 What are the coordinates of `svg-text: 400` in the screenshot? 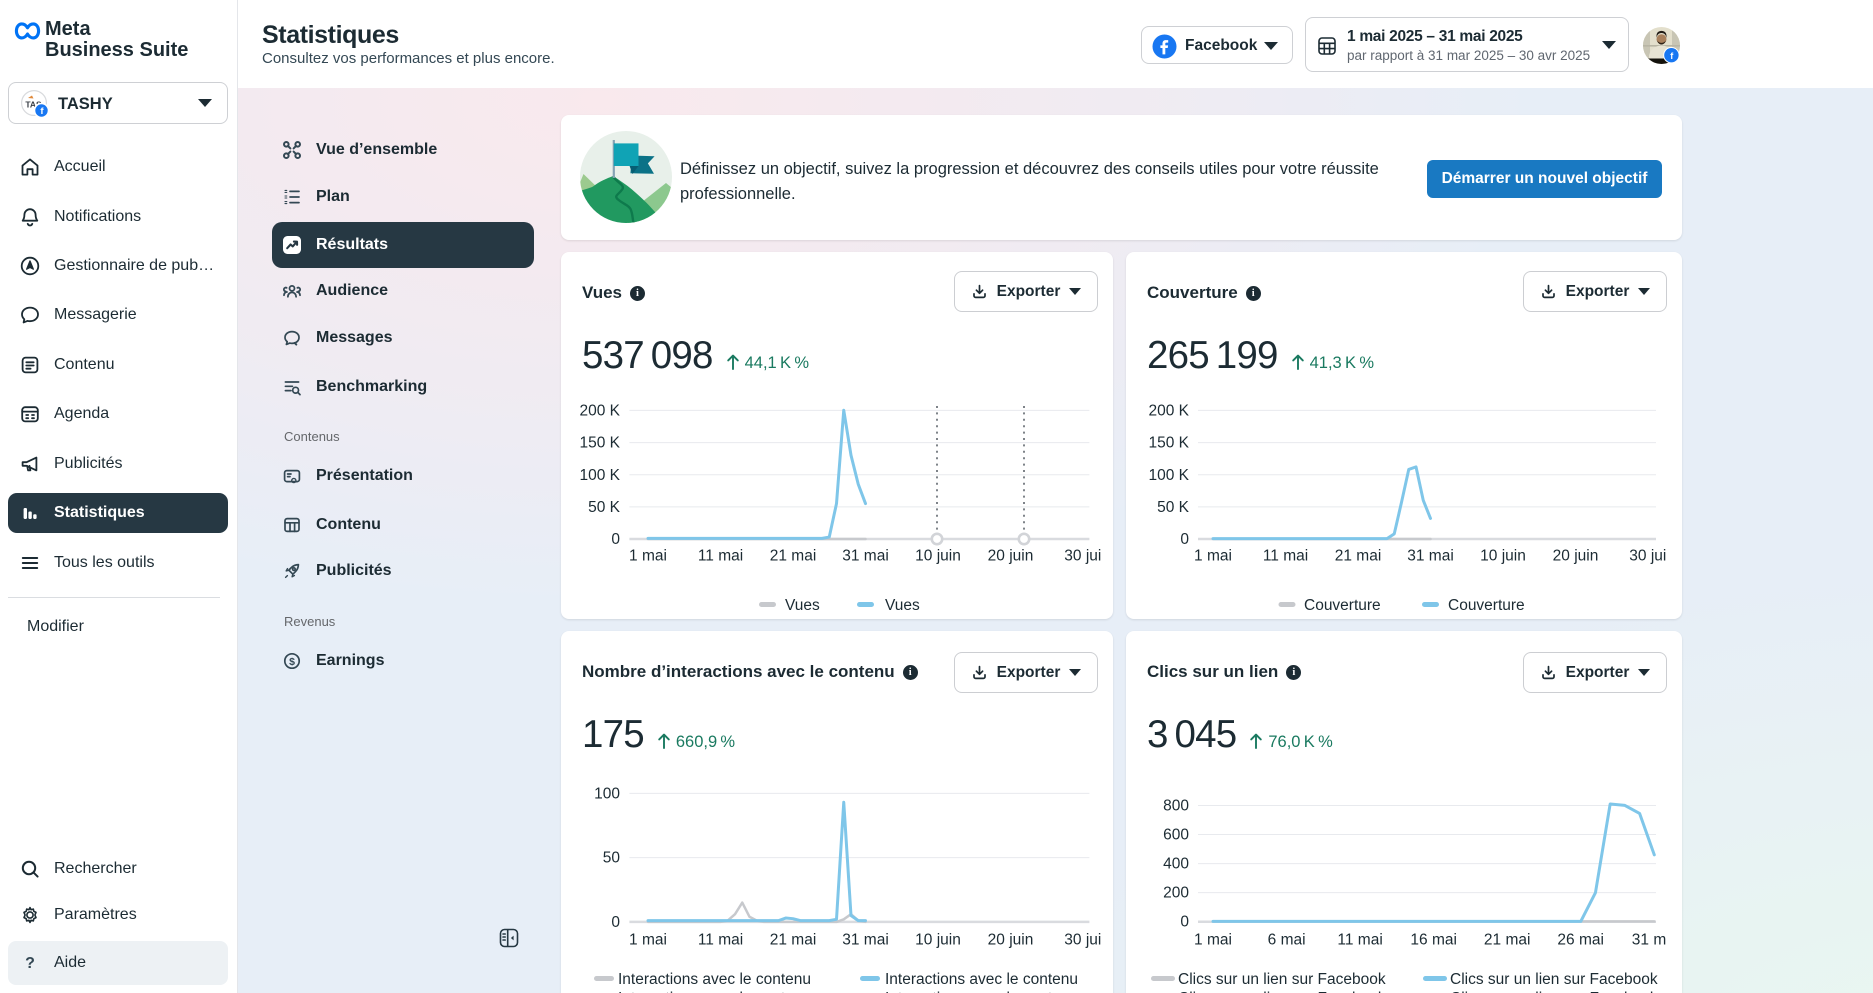 It's located at (1176, 864).